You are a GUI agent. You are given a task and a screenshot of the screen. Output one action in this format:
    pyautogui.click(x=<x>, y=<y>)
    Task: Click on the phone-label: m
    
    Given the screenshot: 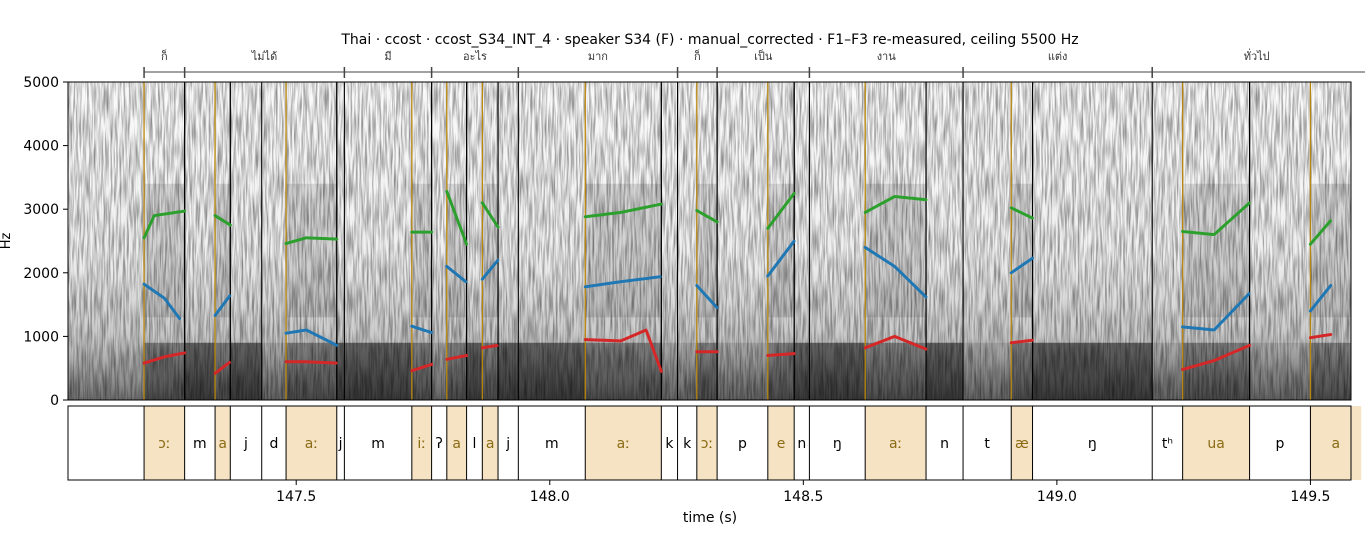 What is the action you would take?
    pyautogui.click(x=200, y=444)
    